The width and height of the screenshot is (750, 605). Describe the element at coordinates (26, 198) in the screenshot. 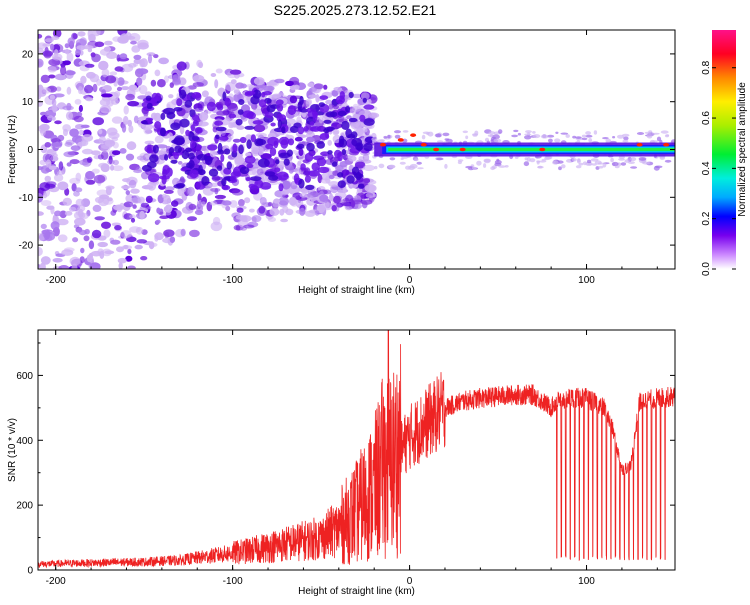

I see `heatmap-ytick-label: -10` at that location.